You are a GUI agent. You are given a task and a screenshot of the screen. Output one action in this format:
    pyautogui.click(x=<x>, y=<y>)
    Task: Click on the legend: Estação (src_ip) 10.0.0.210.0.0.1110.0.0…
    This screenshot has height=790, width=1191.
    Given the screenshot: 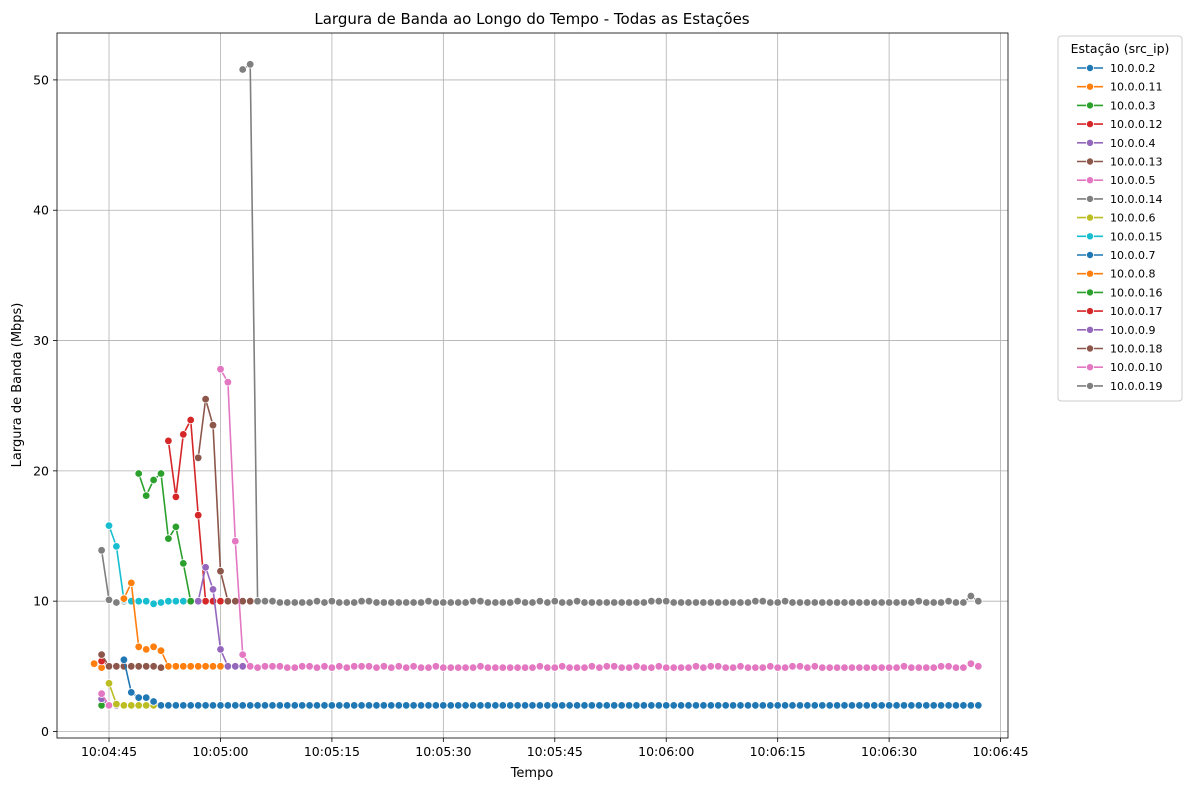 What is the action you would take?
    pyautogui.click(x=1120, y=218)
    